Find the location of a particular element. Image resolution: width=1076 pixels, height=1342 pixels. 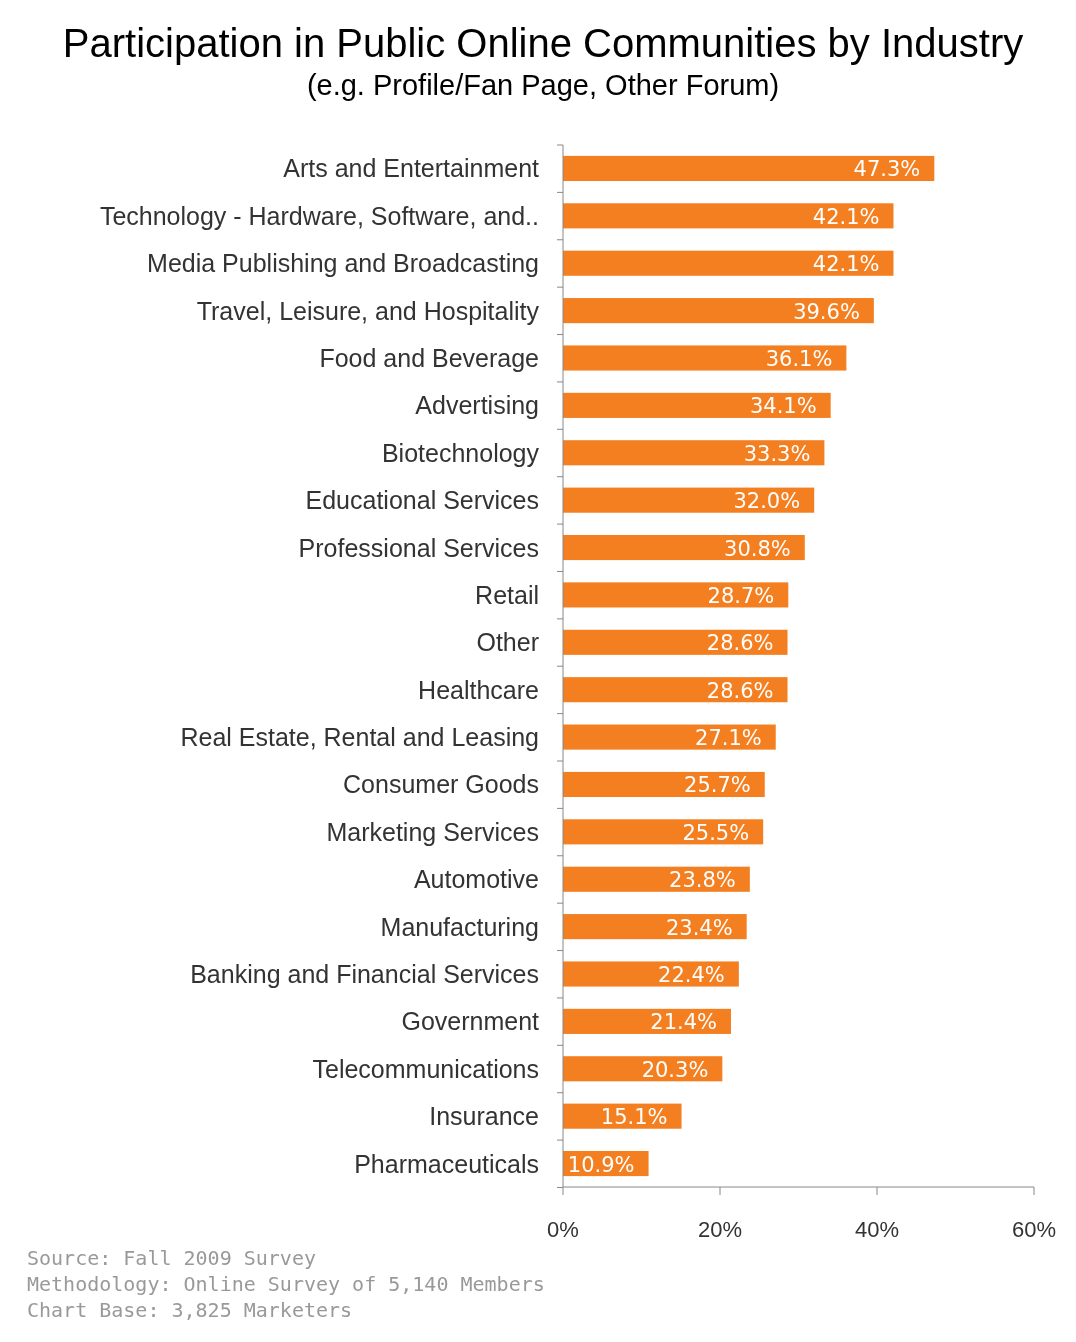

y-tick-label: Media Publishing and Broadcasting is located at coordinates (343, 263).